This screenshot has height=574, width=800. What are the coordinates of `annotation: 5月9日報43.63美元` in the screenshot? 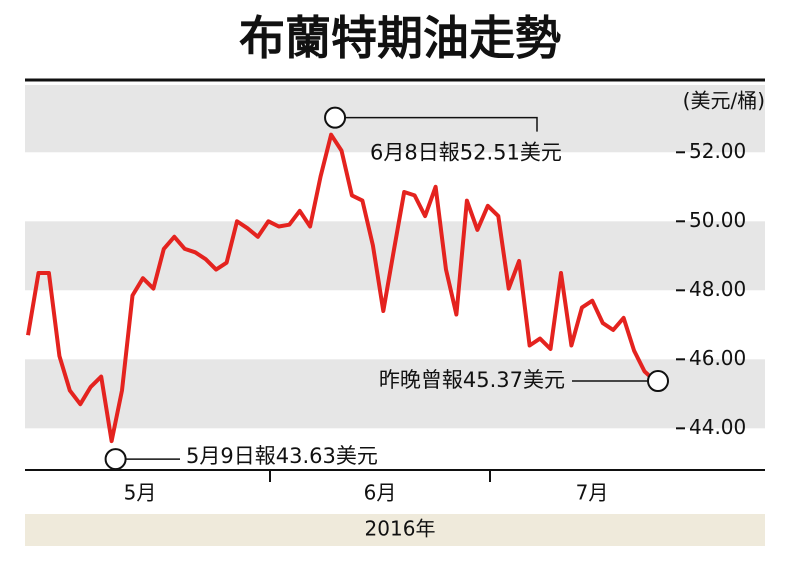 It's located at (282, 456).